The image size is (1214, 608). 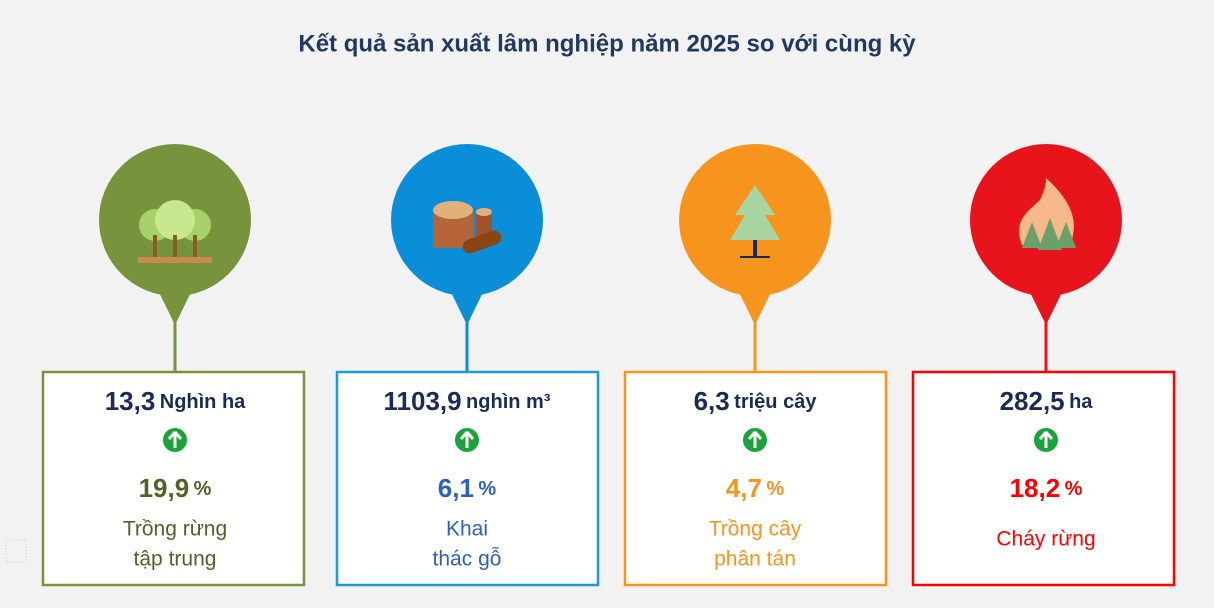 I want to click on unit: Nghìn ha, so click(x=203, y=402).